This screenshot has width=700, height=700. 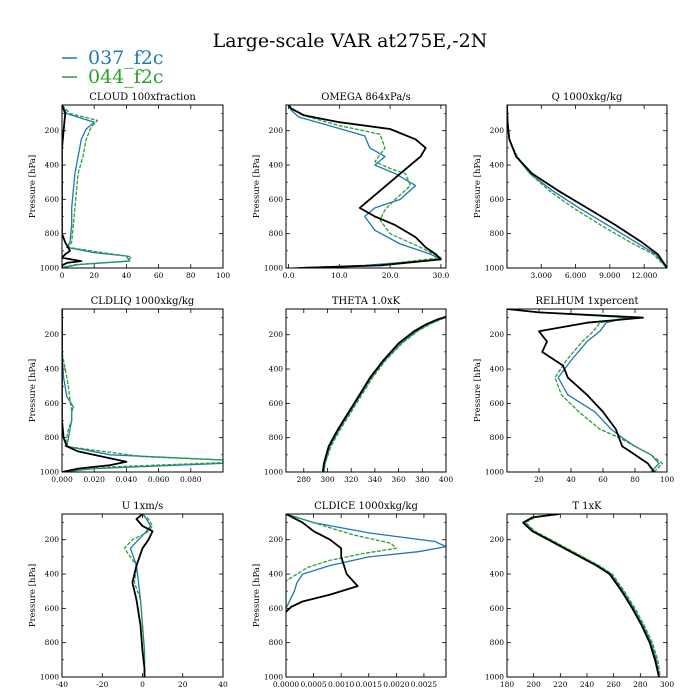 I want to click on x-tick-label: 0, so click(x=62, y=275).